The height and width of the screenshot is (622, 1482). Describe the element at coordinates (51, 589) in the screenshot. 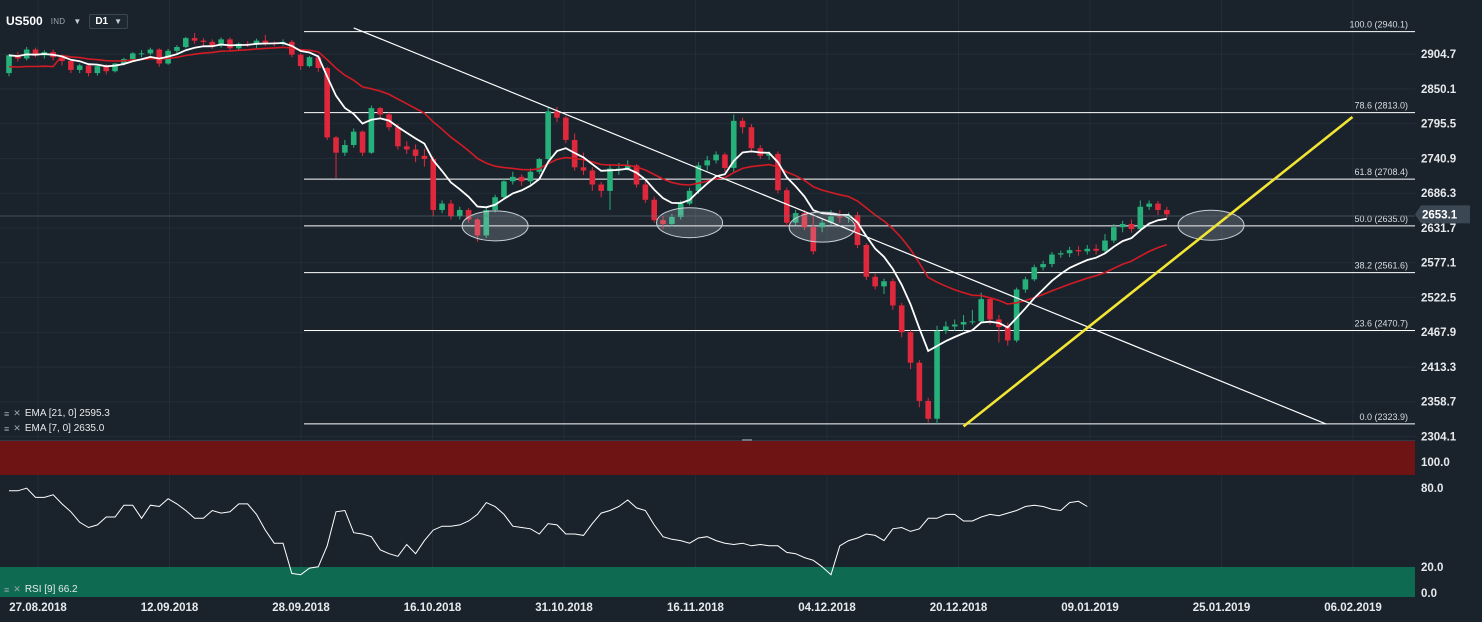

I see `legend-rsi-label: RSI [9] 66.2` at that location.